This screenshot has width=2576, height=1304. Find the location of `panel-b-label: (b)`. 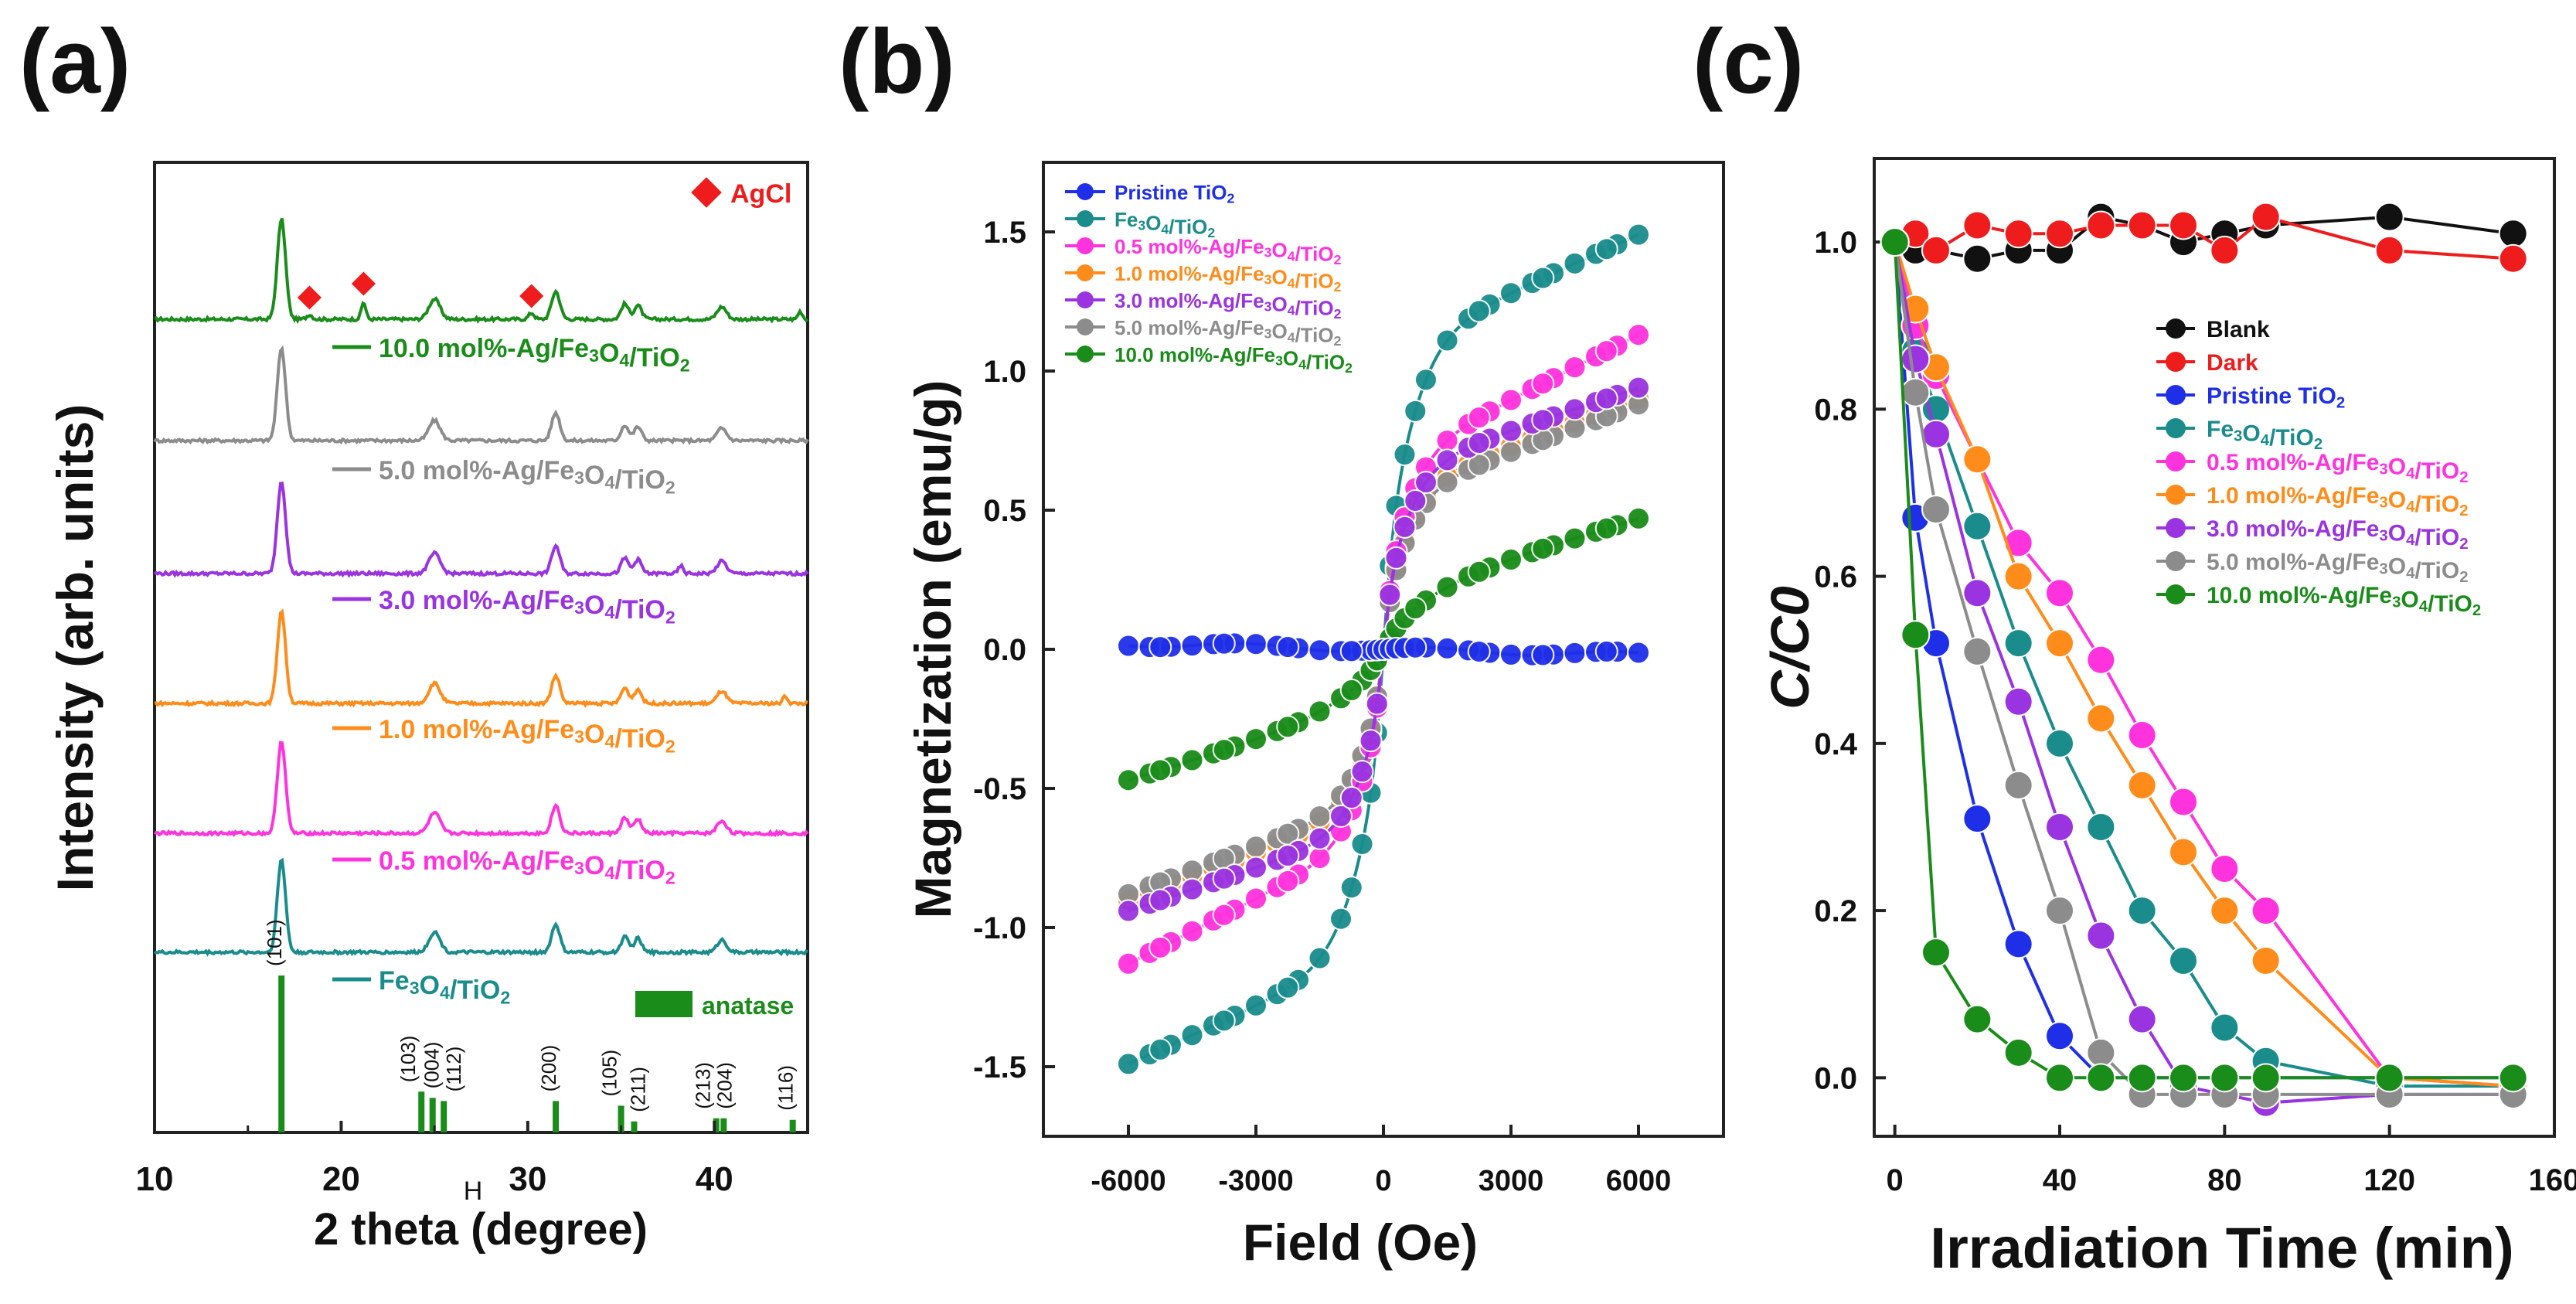

panel-b-label: (b) is located at coordinates (897, 62).